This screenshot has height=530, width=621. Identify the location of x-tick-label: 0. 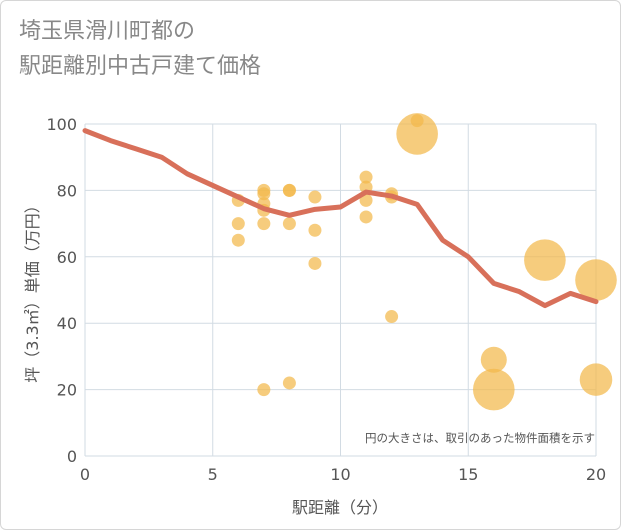
(85, 474).